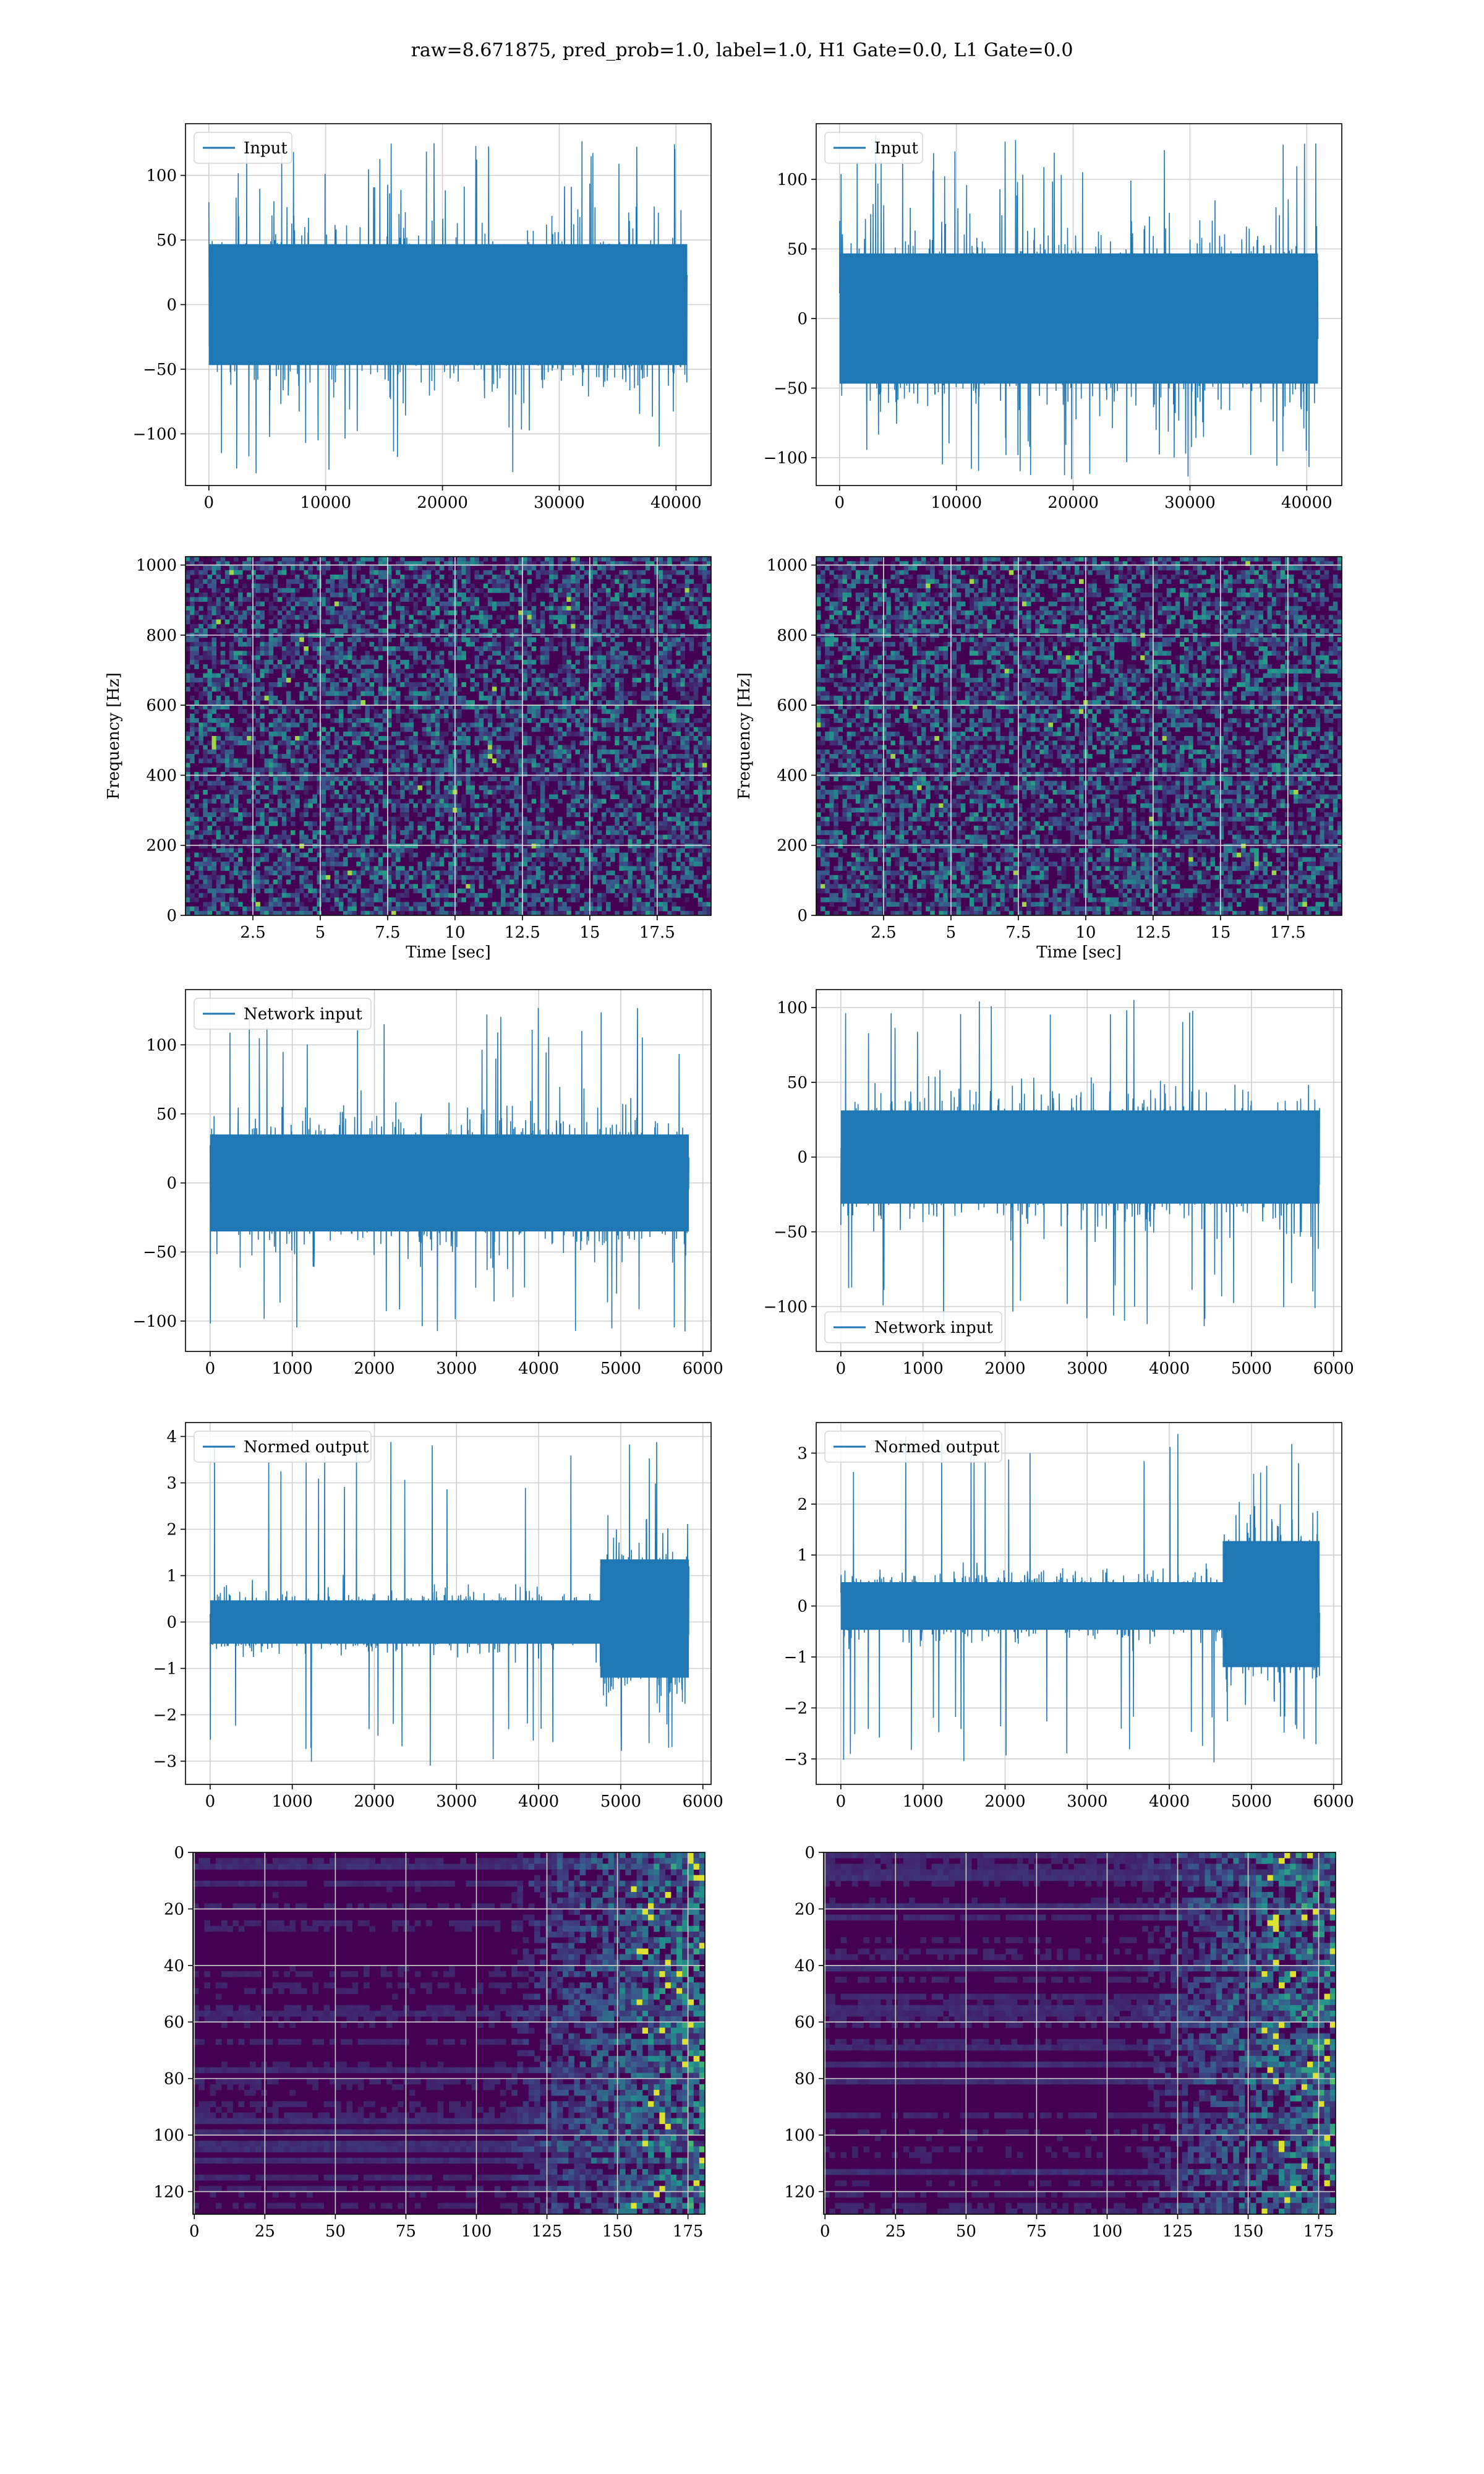 The height and width of the screenshot is (2474, 1484). I want to click on x-tick-label: 10000, so click(325, 503).